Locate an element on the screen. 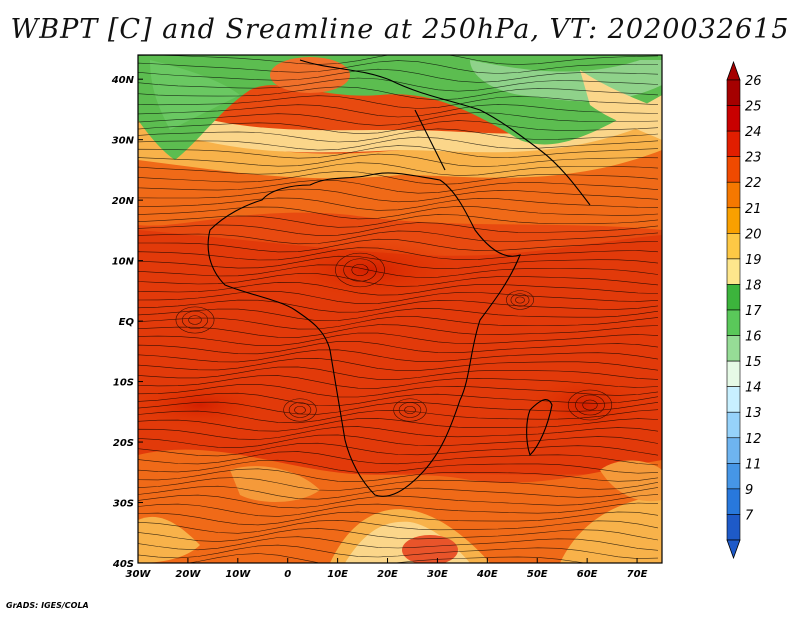  colorbar-arrow-top is located at coordinates (733, 70).